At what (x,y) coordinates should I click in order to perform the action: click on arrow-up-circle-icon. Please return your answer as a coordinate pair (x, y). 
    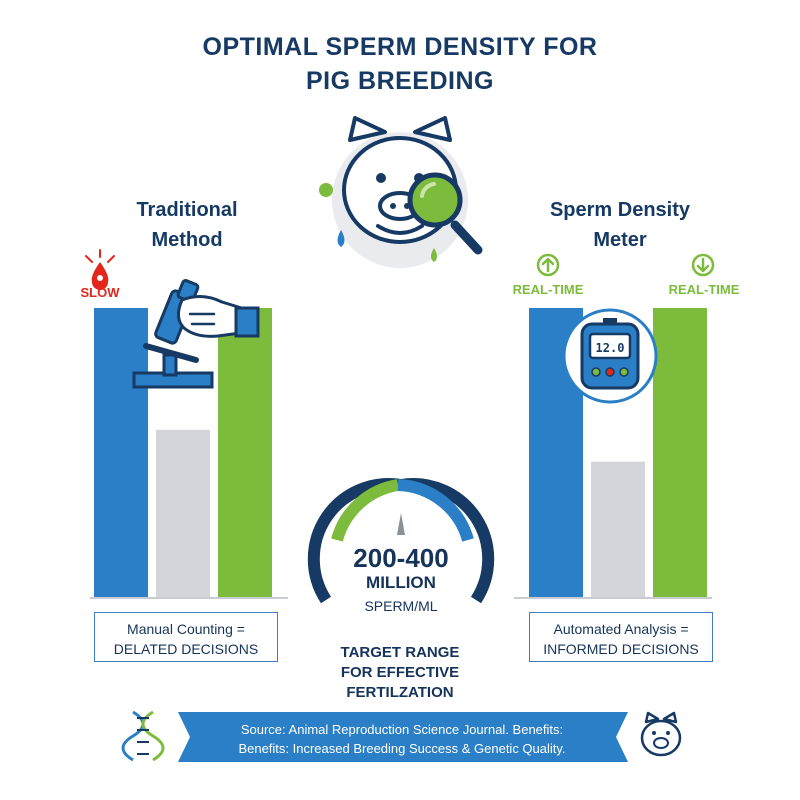
    Looking at the image, I should click on (548, 265).